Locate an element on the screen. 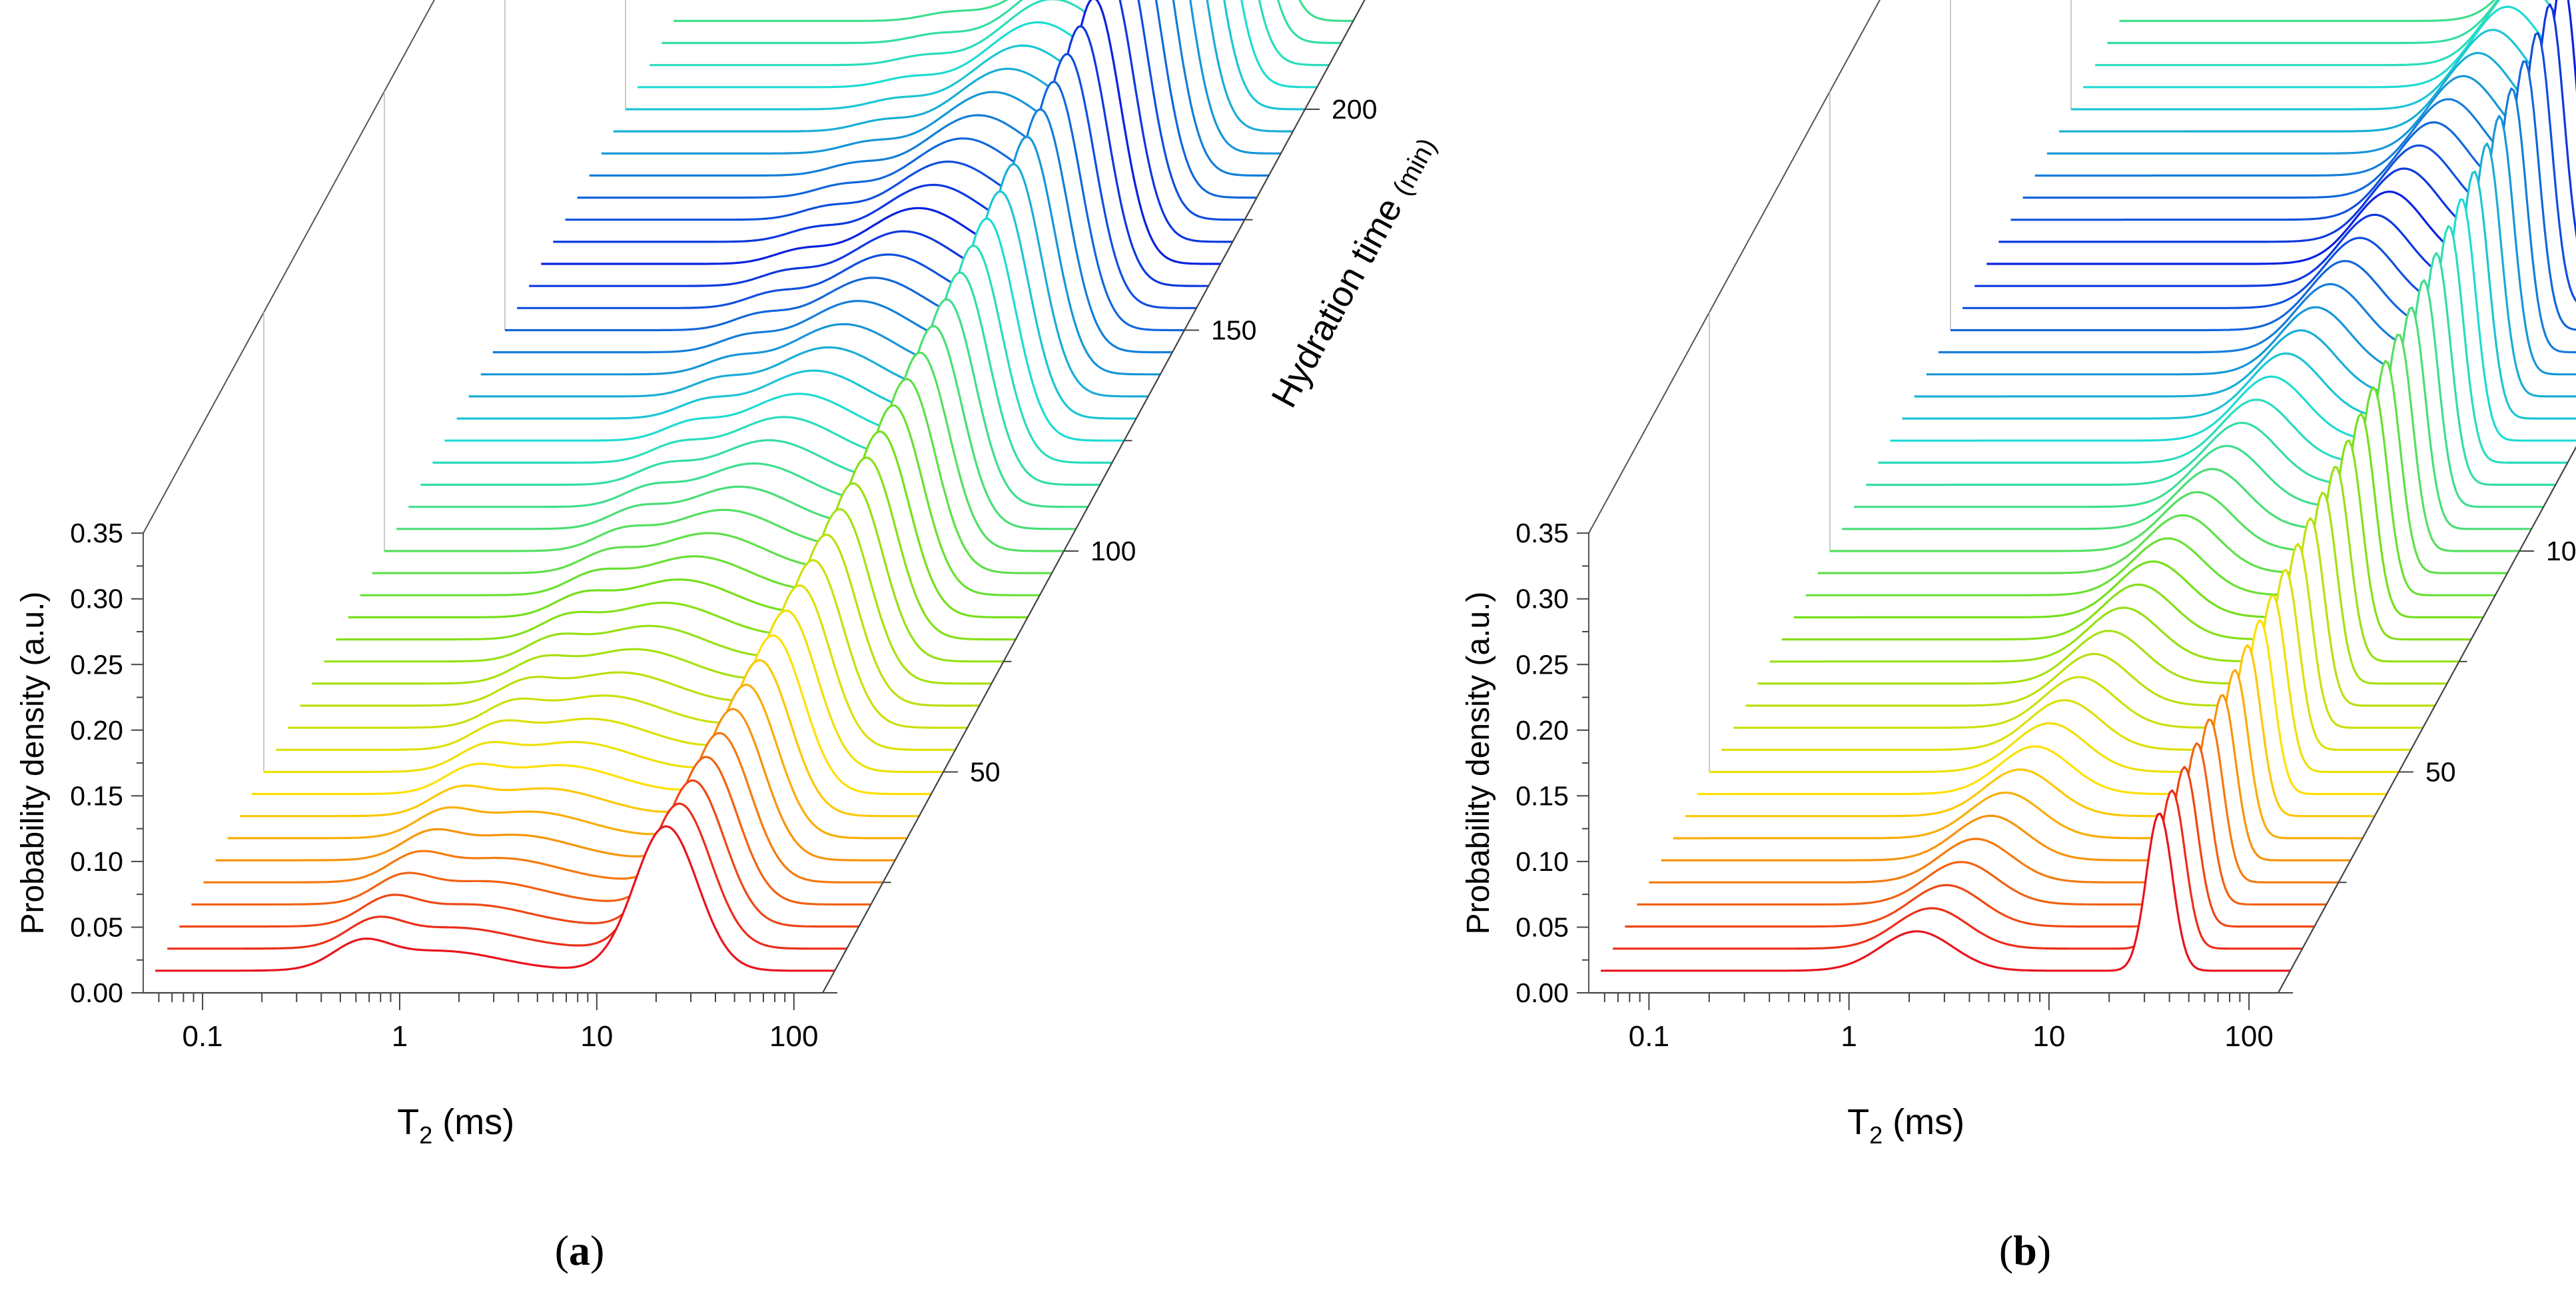 The height and width of the screenshot is (1294, 2576). y-tick-label: 50 is located at coordinates (986, 772).